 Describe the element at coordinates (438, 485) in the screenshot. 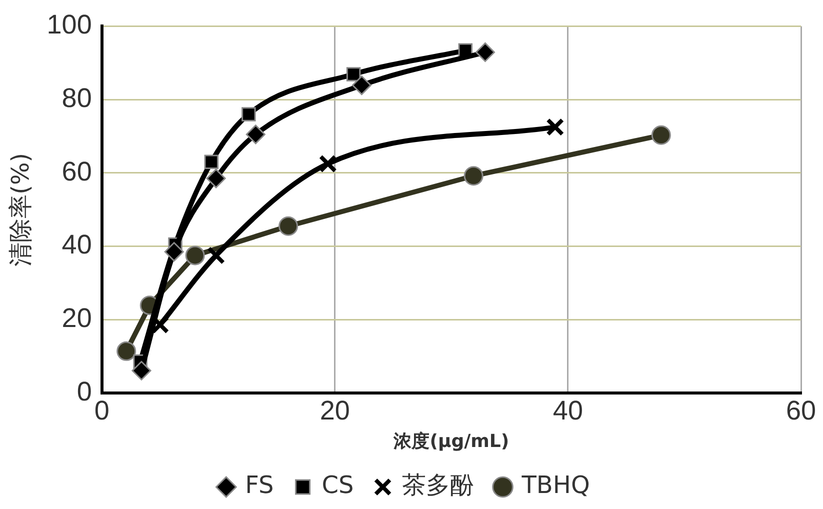

I see `legend-label: 茶多酚` at that location.